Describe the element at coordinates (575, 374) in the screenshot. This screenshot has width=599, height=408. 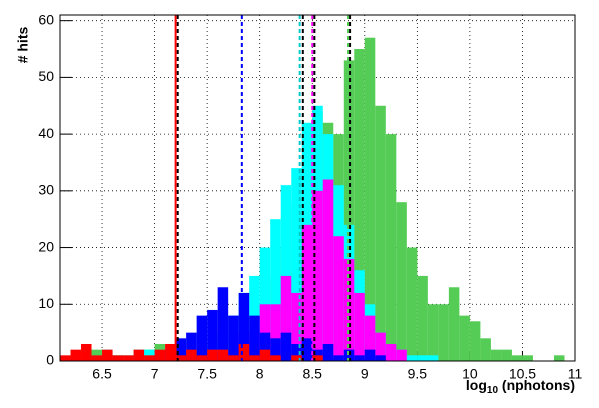
I see `x-tick-label: 11` at that location.